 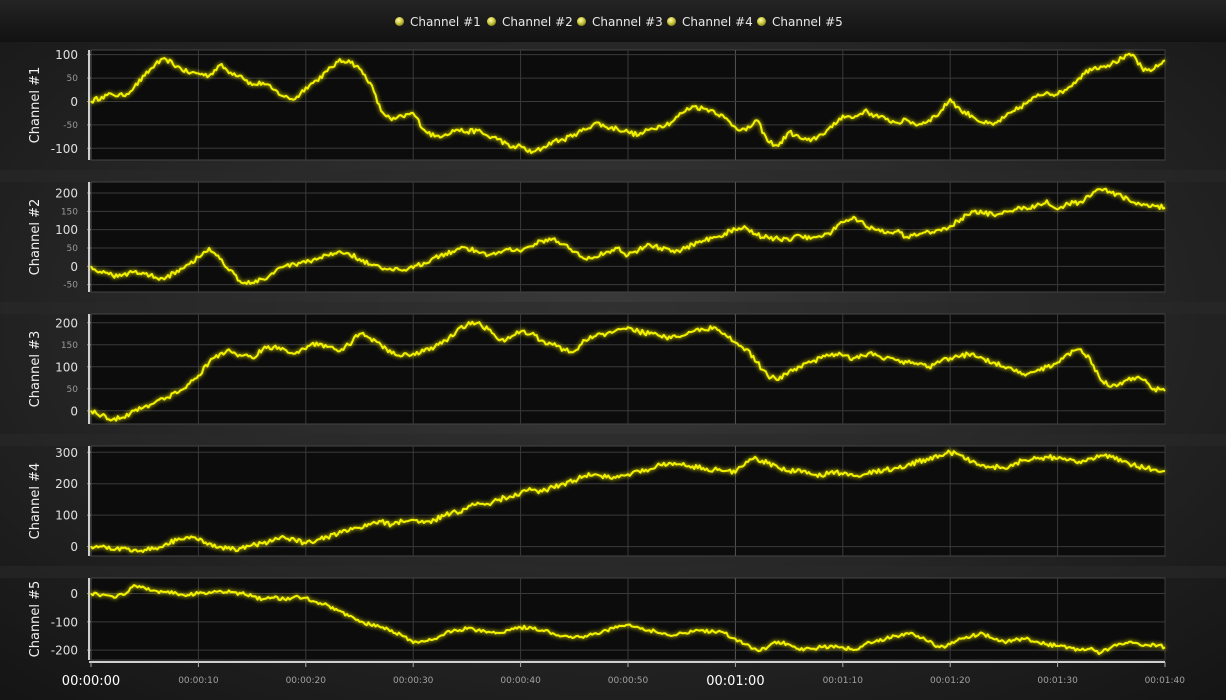 I want to click on legend-item: Channel #5, so click(x=800, y=22).